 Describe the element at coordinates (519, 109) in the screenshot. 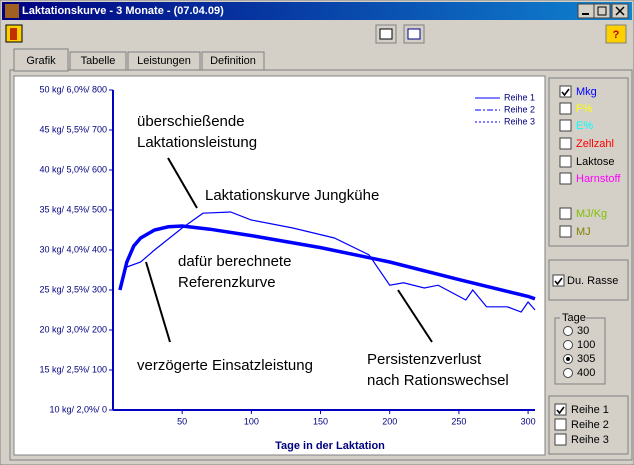

I see `legend-label: Reihe 2` at that location.